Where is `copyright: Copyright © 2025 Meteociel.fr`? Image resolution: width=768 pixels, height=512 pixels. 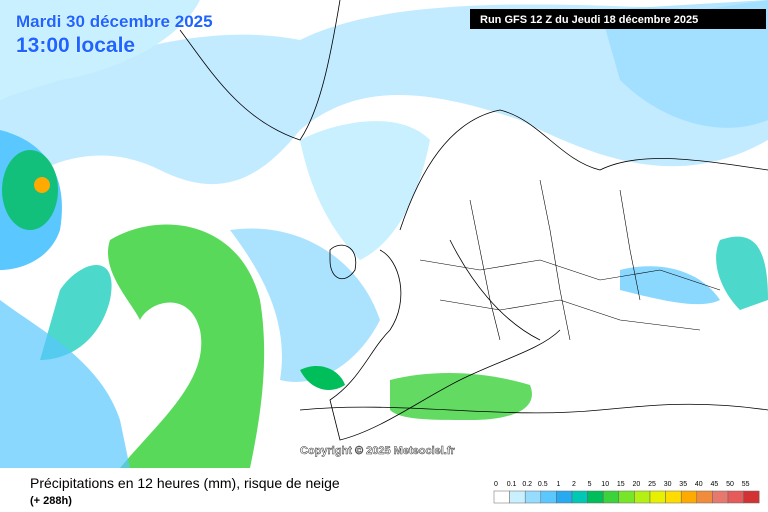
copyright: Copyright © 2025 Meteociel.fr is located at coordinates (378, 451).